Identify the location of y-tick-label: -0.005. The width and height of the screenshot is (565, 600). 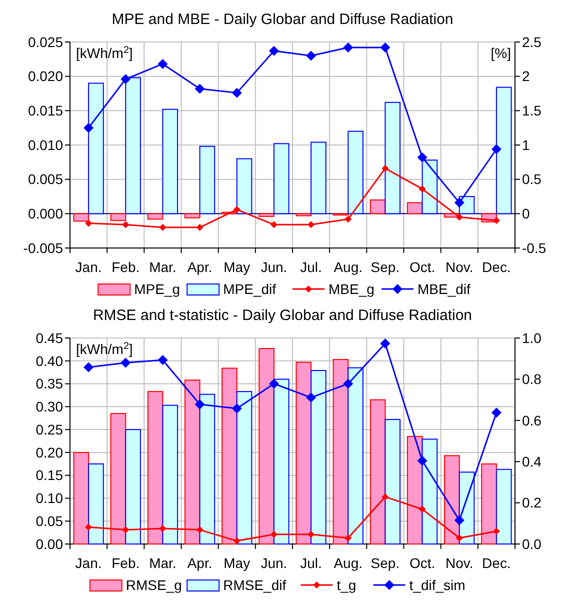
(43, 248).